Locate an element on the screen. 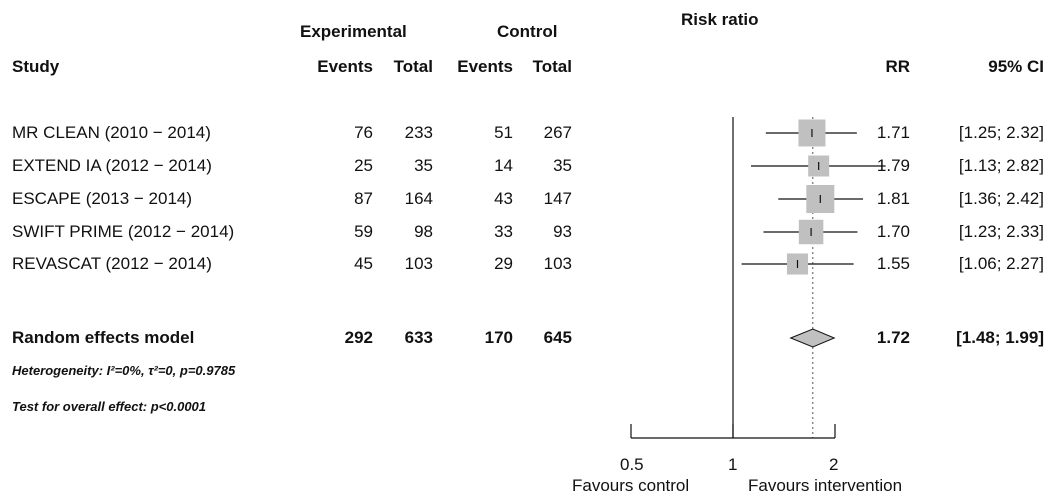 Image resolution: width=1058 pixels, height=498 pixels. summary-ctl-total: 645 is located at coordinates (557, 337).